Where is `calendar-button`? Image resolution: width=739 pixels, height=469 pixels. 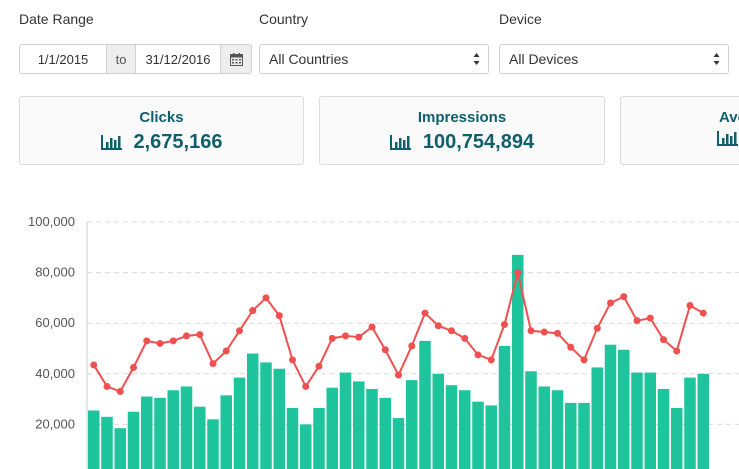 calendar-button is located at coordinates (235, 59).